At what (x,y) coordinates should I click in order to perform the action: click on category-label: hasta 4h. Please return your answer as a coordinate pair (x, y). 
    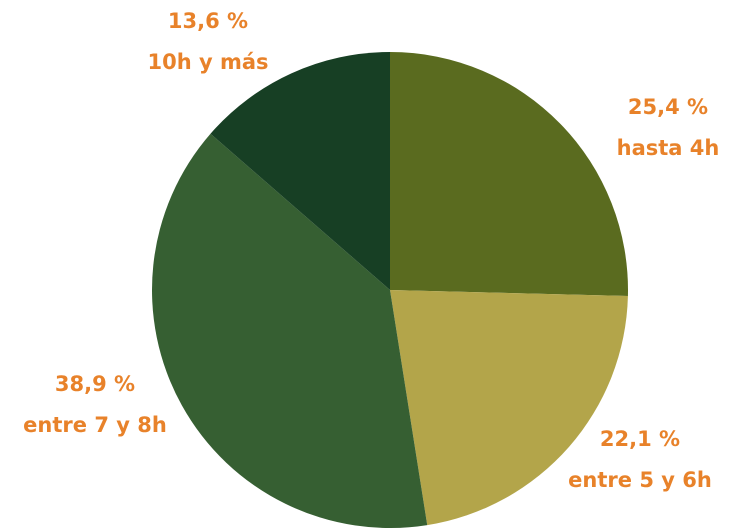
    Looking at the image, I should click on (668, 148).